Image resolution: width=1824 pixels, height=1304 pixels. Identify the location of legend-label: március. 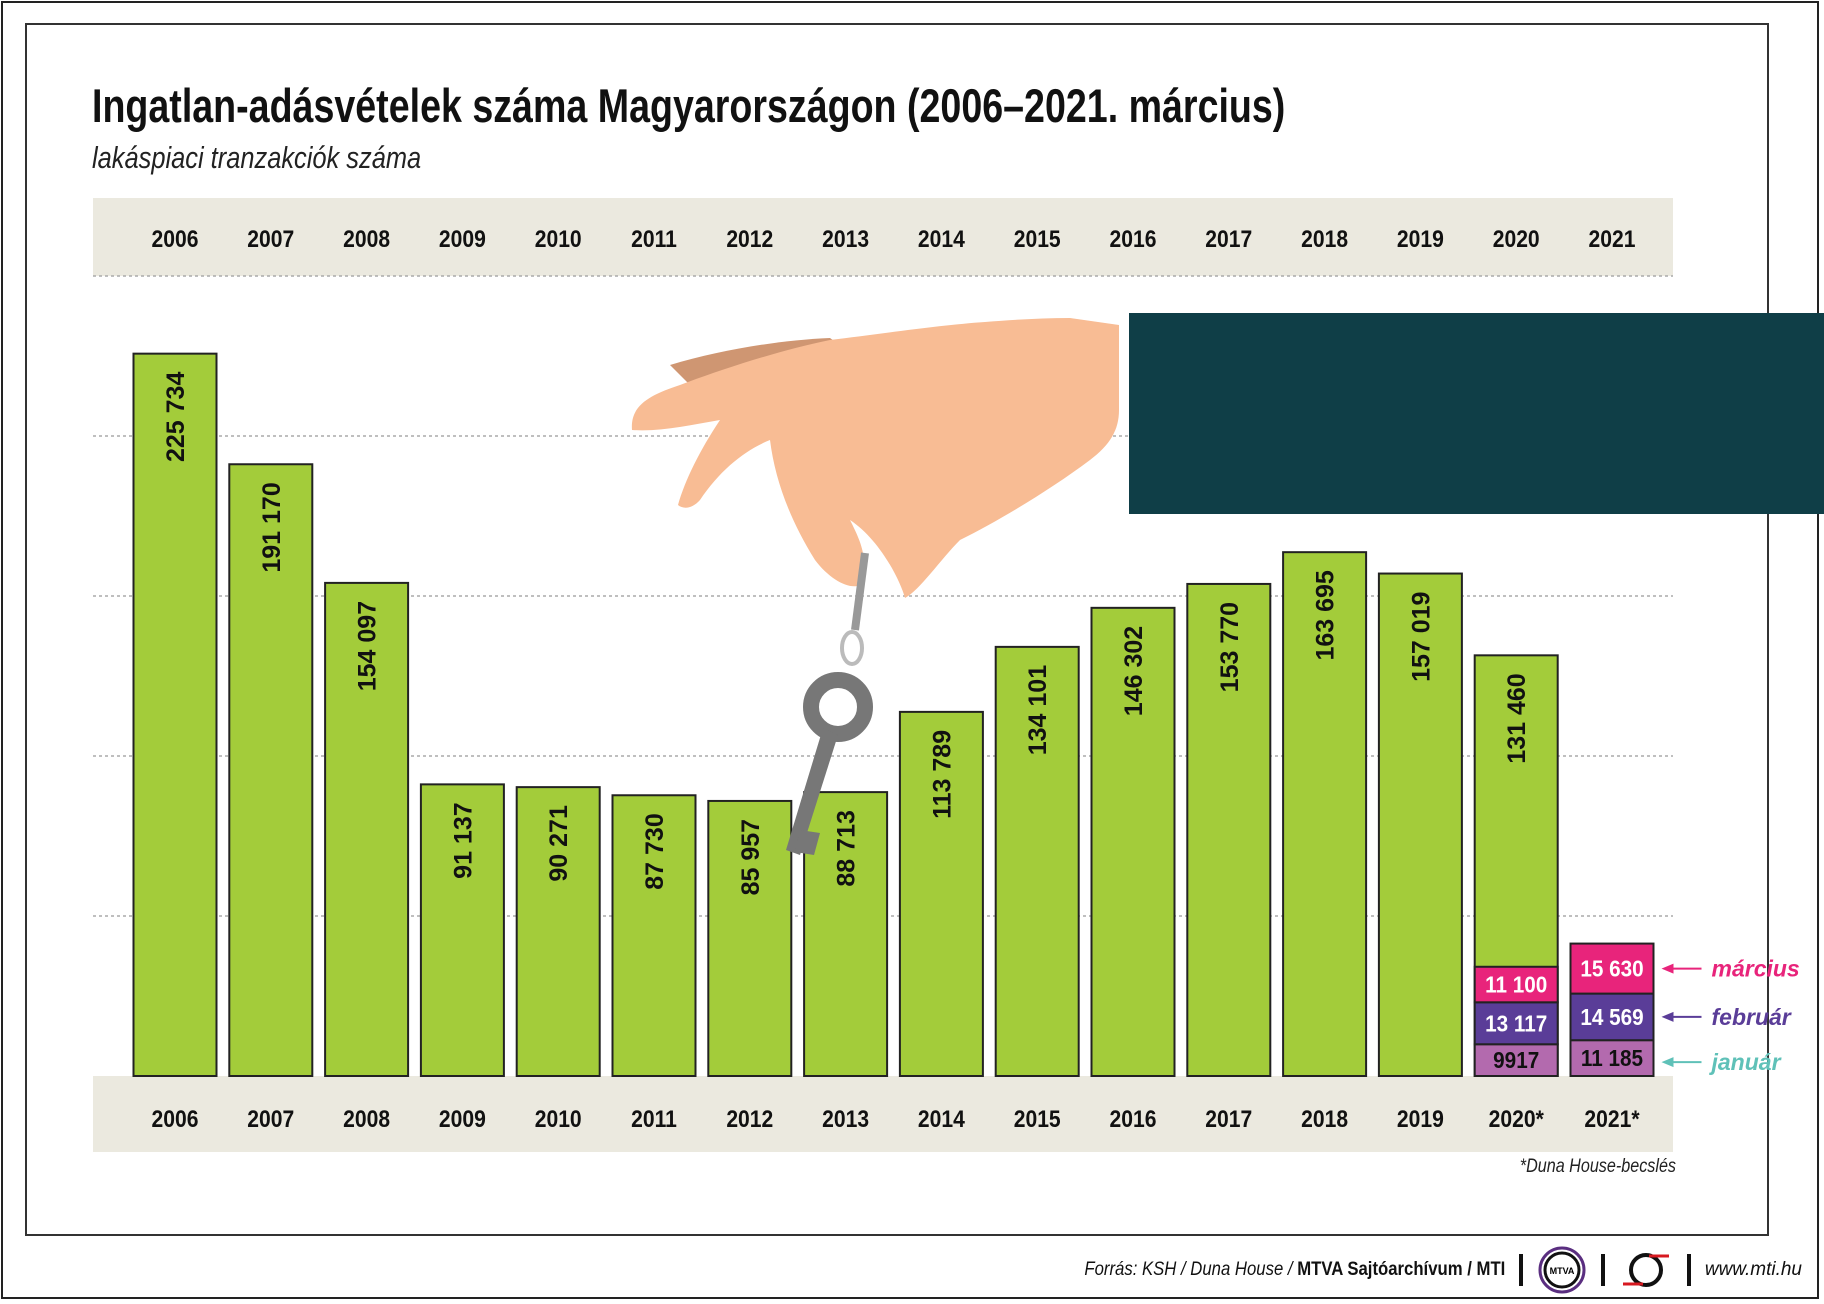
(1756, 969).